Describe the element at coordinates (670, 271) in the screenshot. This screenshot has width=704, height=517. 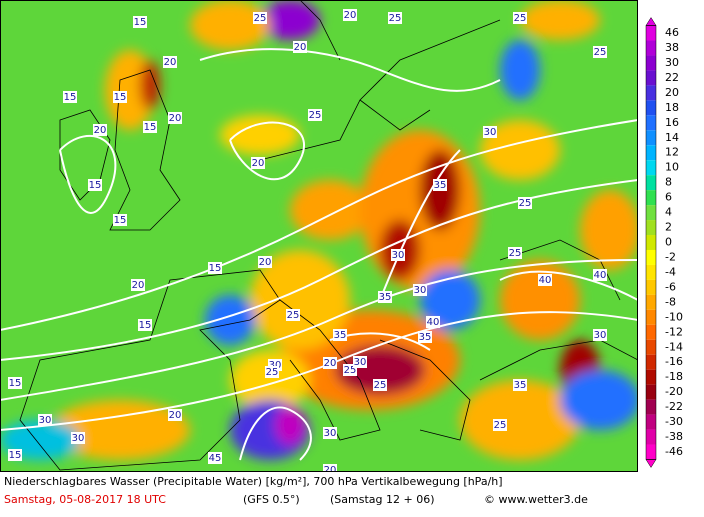
I see `colorbar-label: -4` at that location.